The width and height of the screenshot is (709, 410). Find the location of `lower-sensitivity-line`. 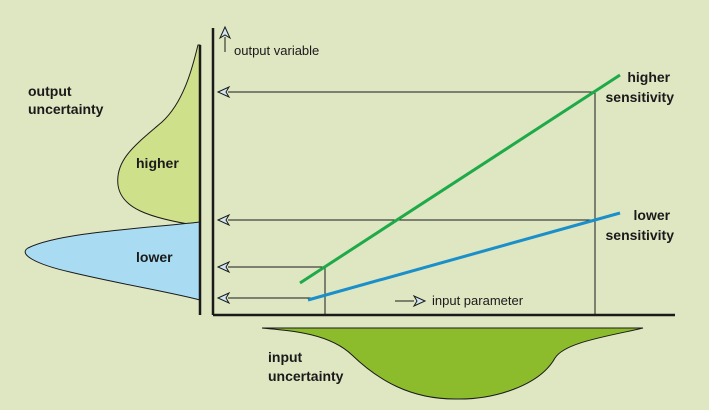

lower-sensitivity-line is located at coordinates (464, 256).